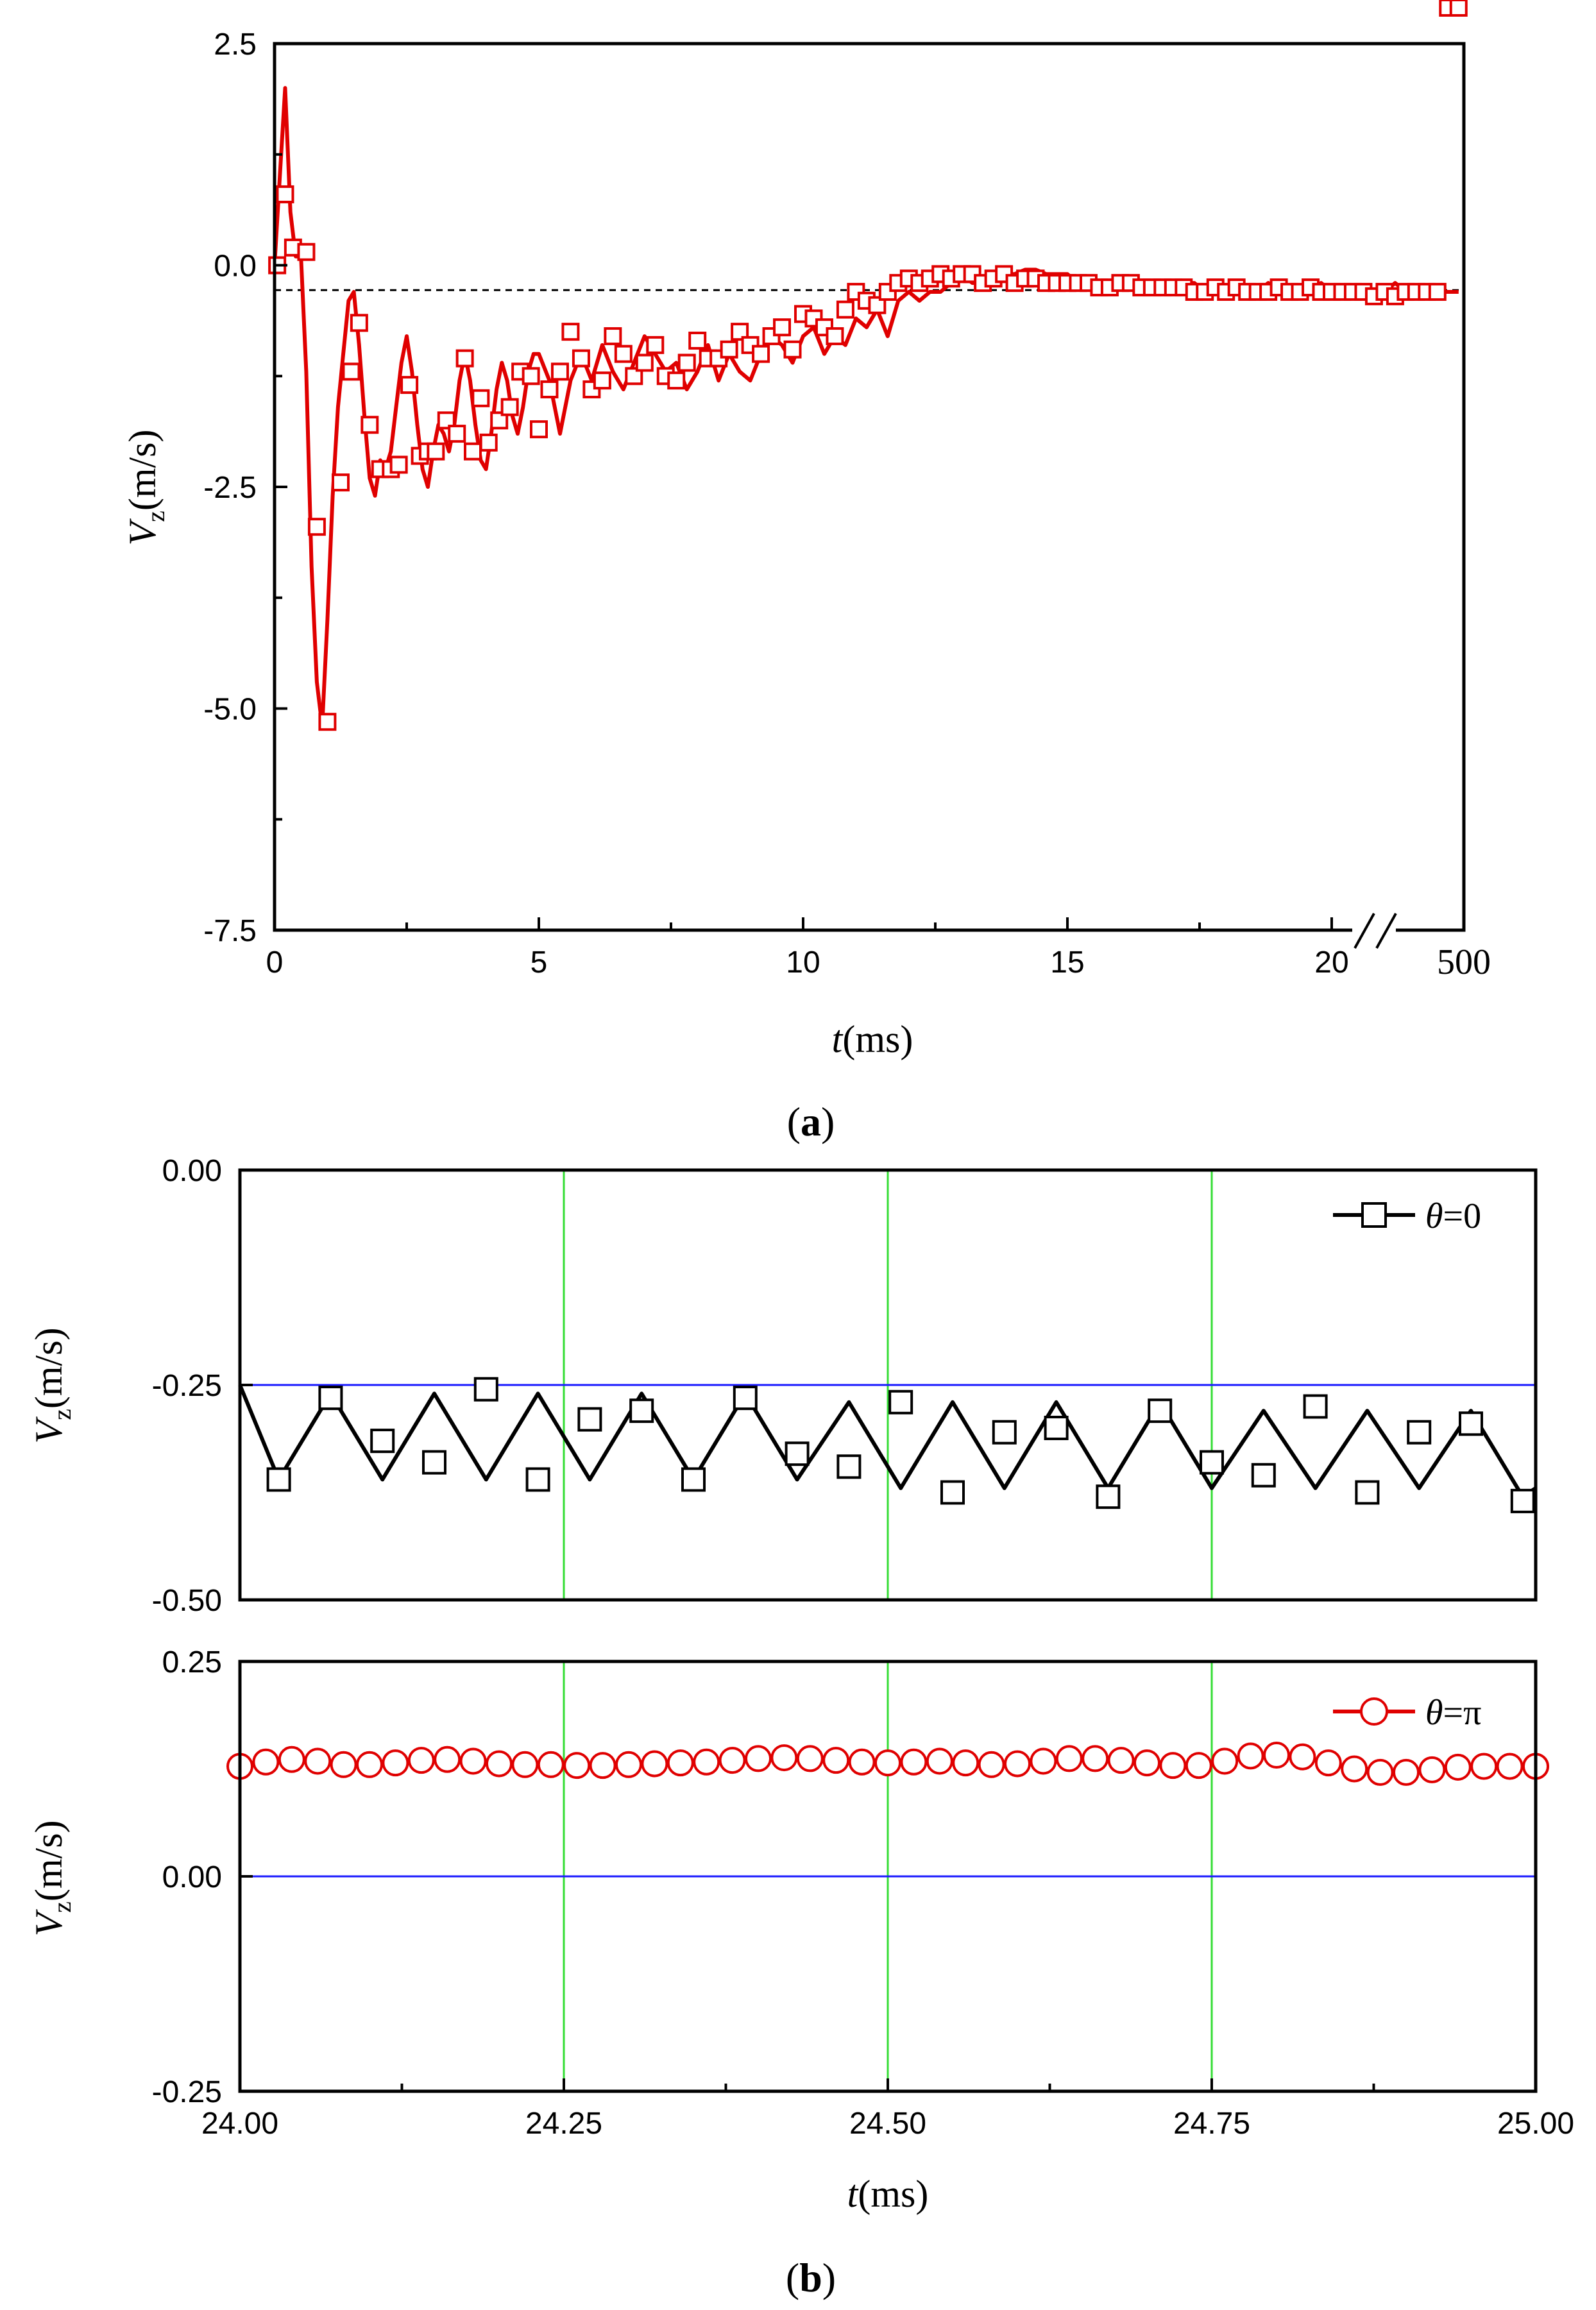  Describe the element at coordinates (145, 487) in the screenshot. I see `chart-a-y-axis-label: Vz(m/s)` at that location.